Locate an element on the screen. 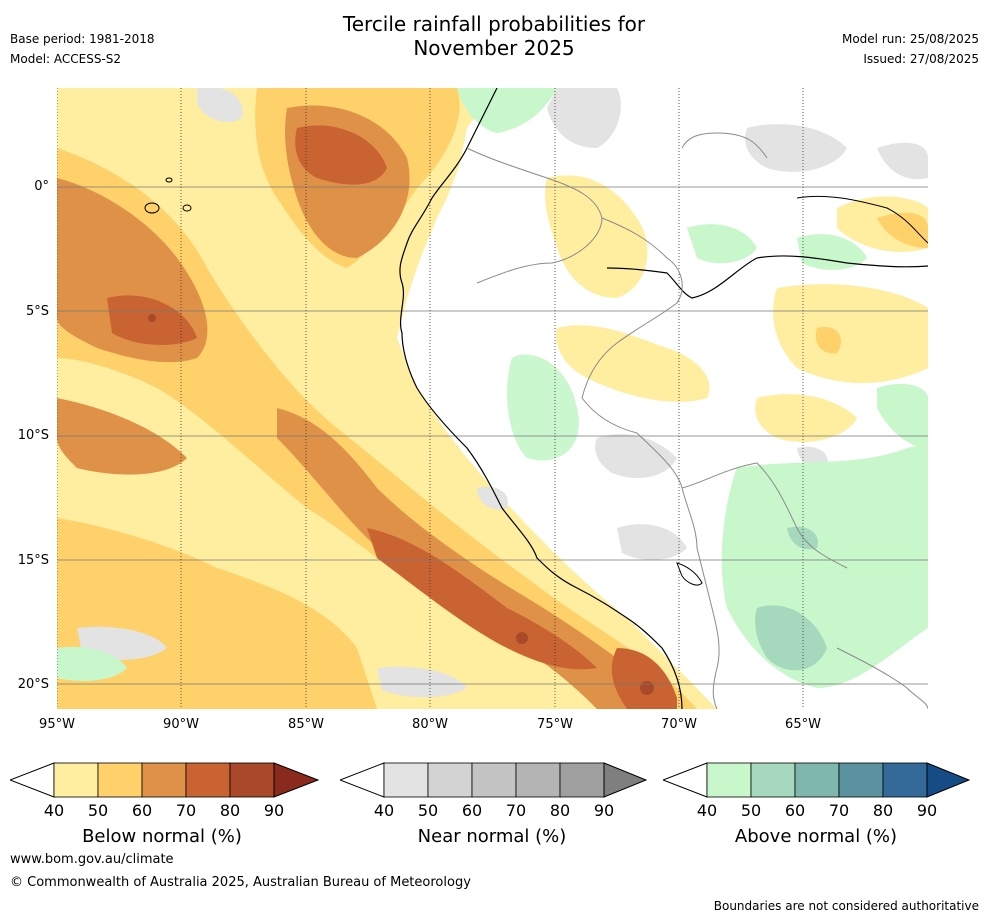 The image size is (988, 919). base-period: Base period: 1981-2018 is located at coordinates (82, 39).